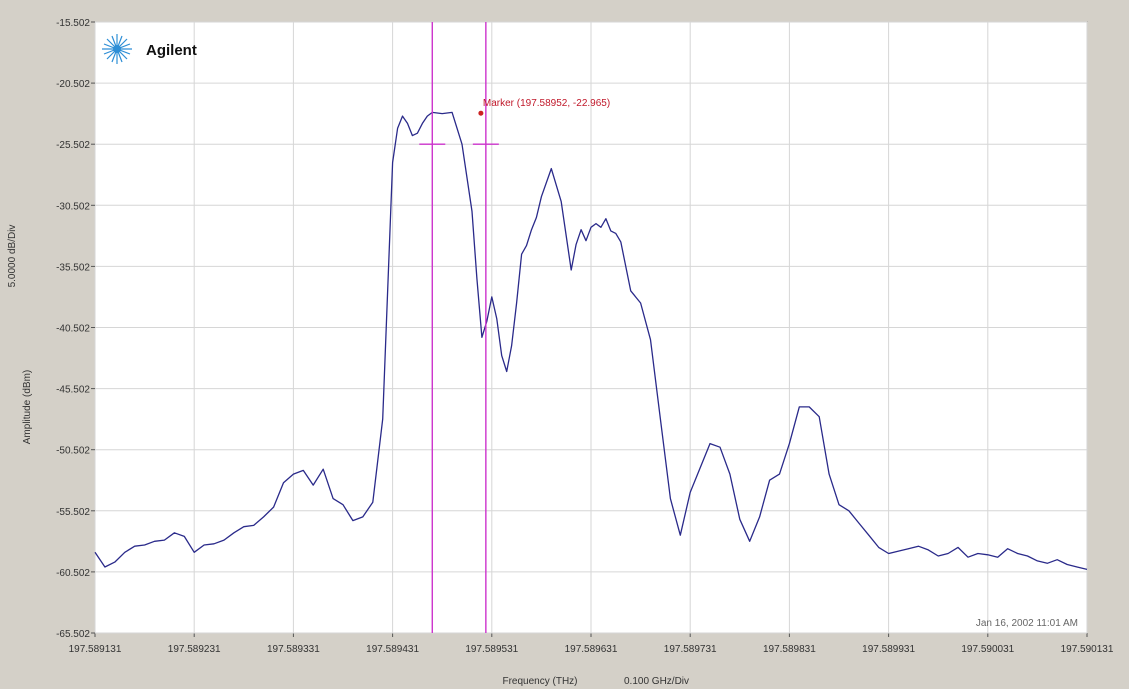  What do you see at coordinates (656, 681) in the screenshot?
I see `x-axis-scale: 0.100 GHz/Div` at bounding box center [656, 681].